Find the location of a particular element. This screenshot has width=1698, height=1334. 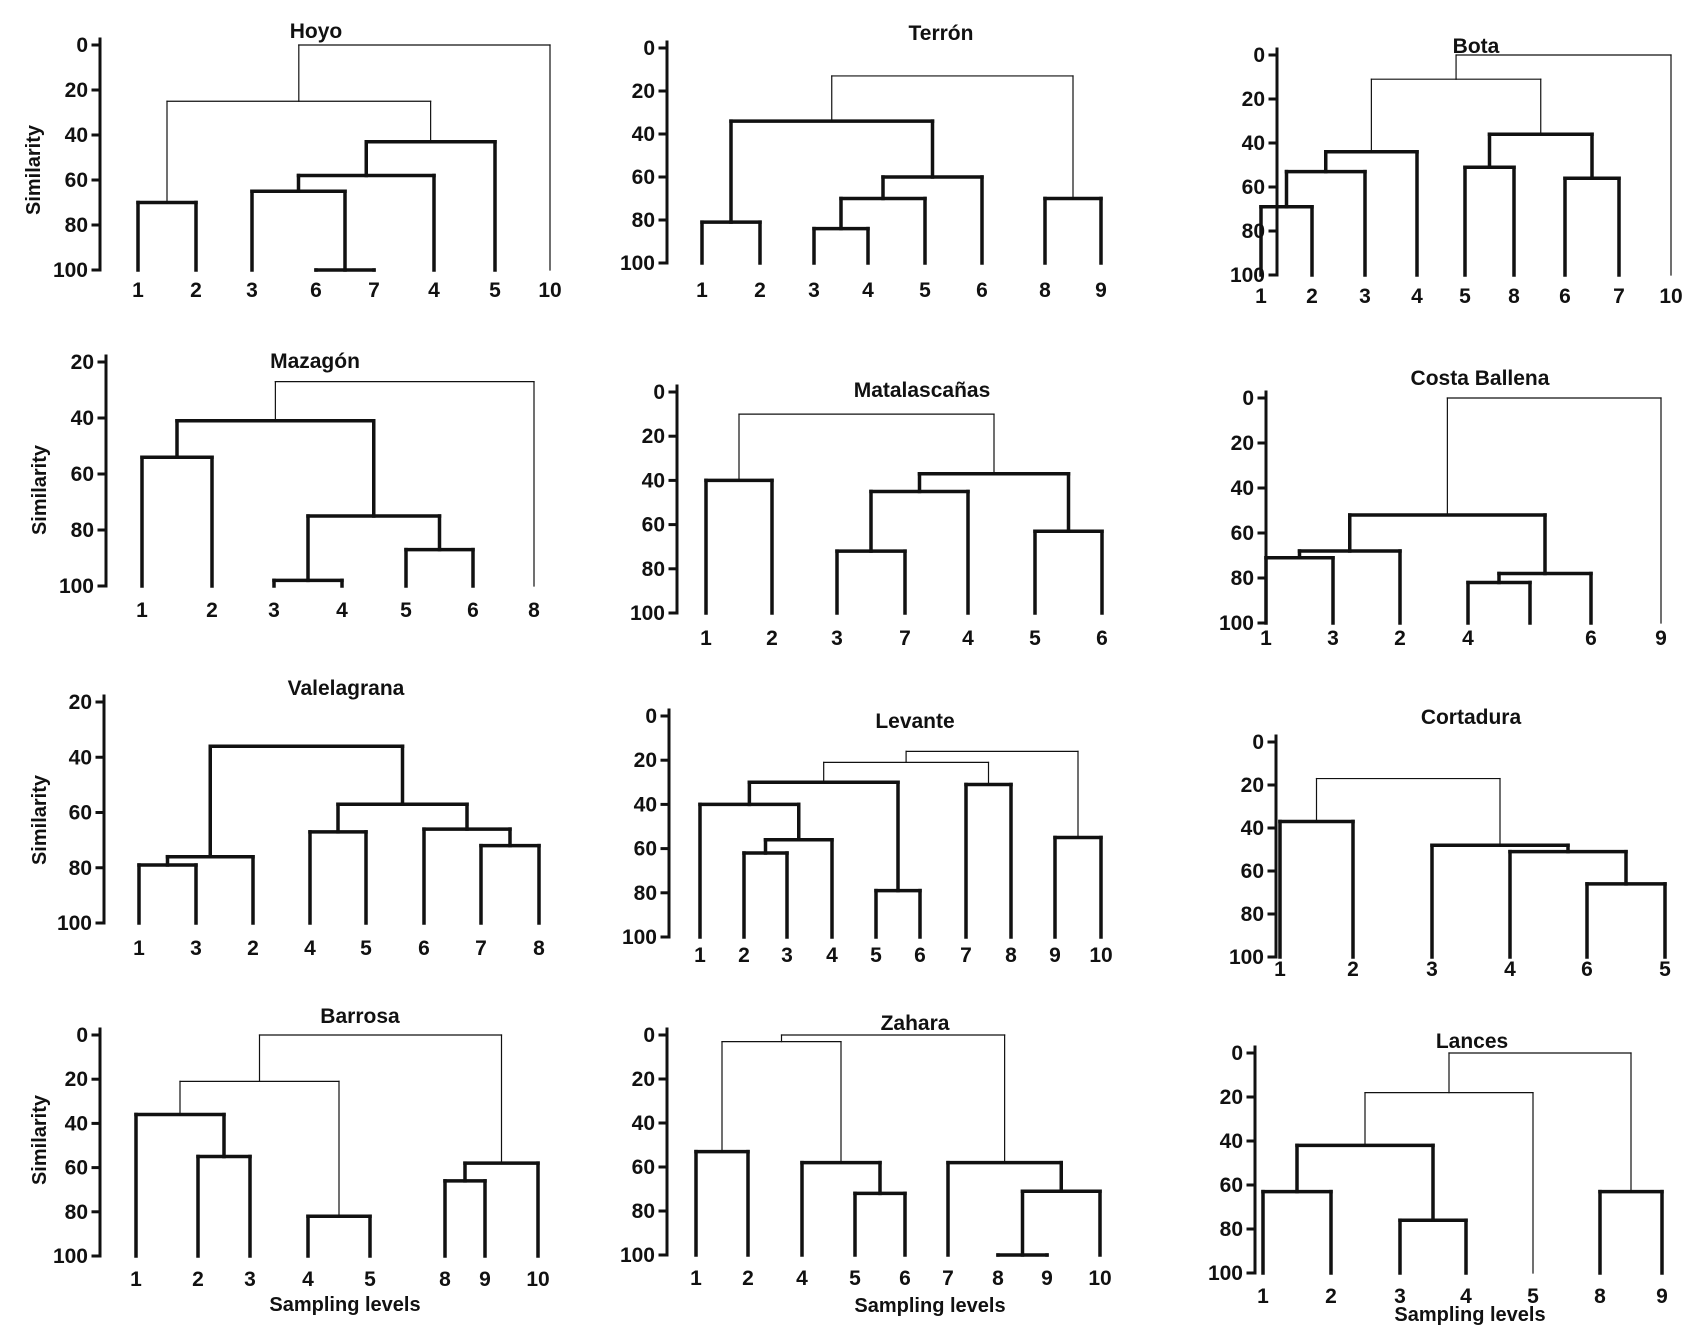

panel-title: Cortadura is located at coordinates (1471, 717).